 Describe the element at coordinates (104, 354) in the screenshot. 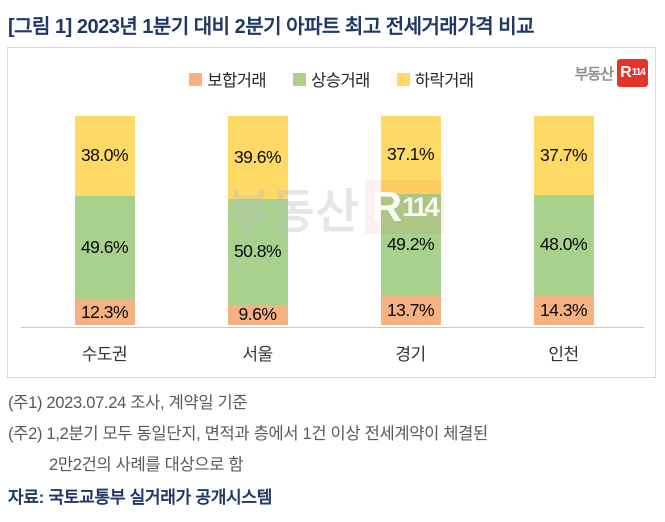

I see `x-axis-label: 수도권` at that location.